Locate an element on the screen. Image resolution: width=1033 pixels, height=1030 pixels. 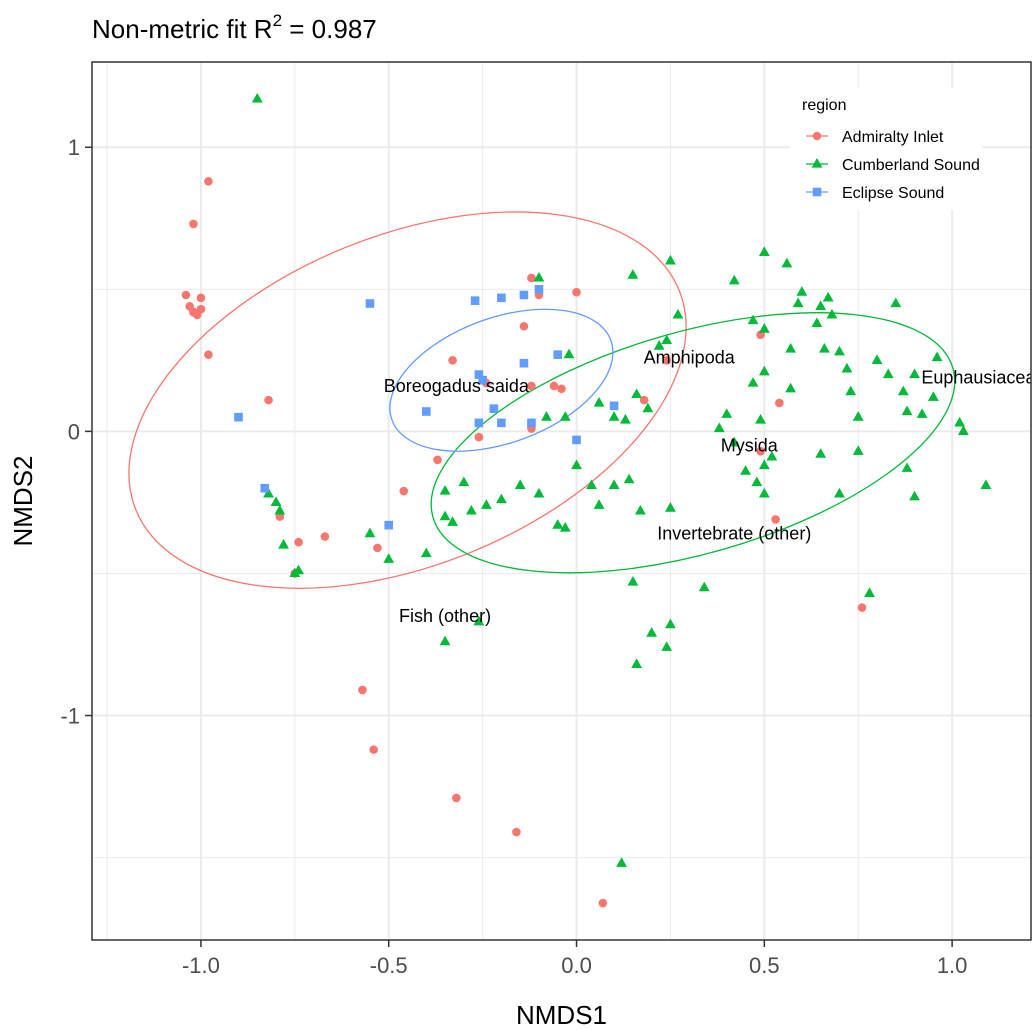
panel-edge-mask is located at coordinates (1032, 501).